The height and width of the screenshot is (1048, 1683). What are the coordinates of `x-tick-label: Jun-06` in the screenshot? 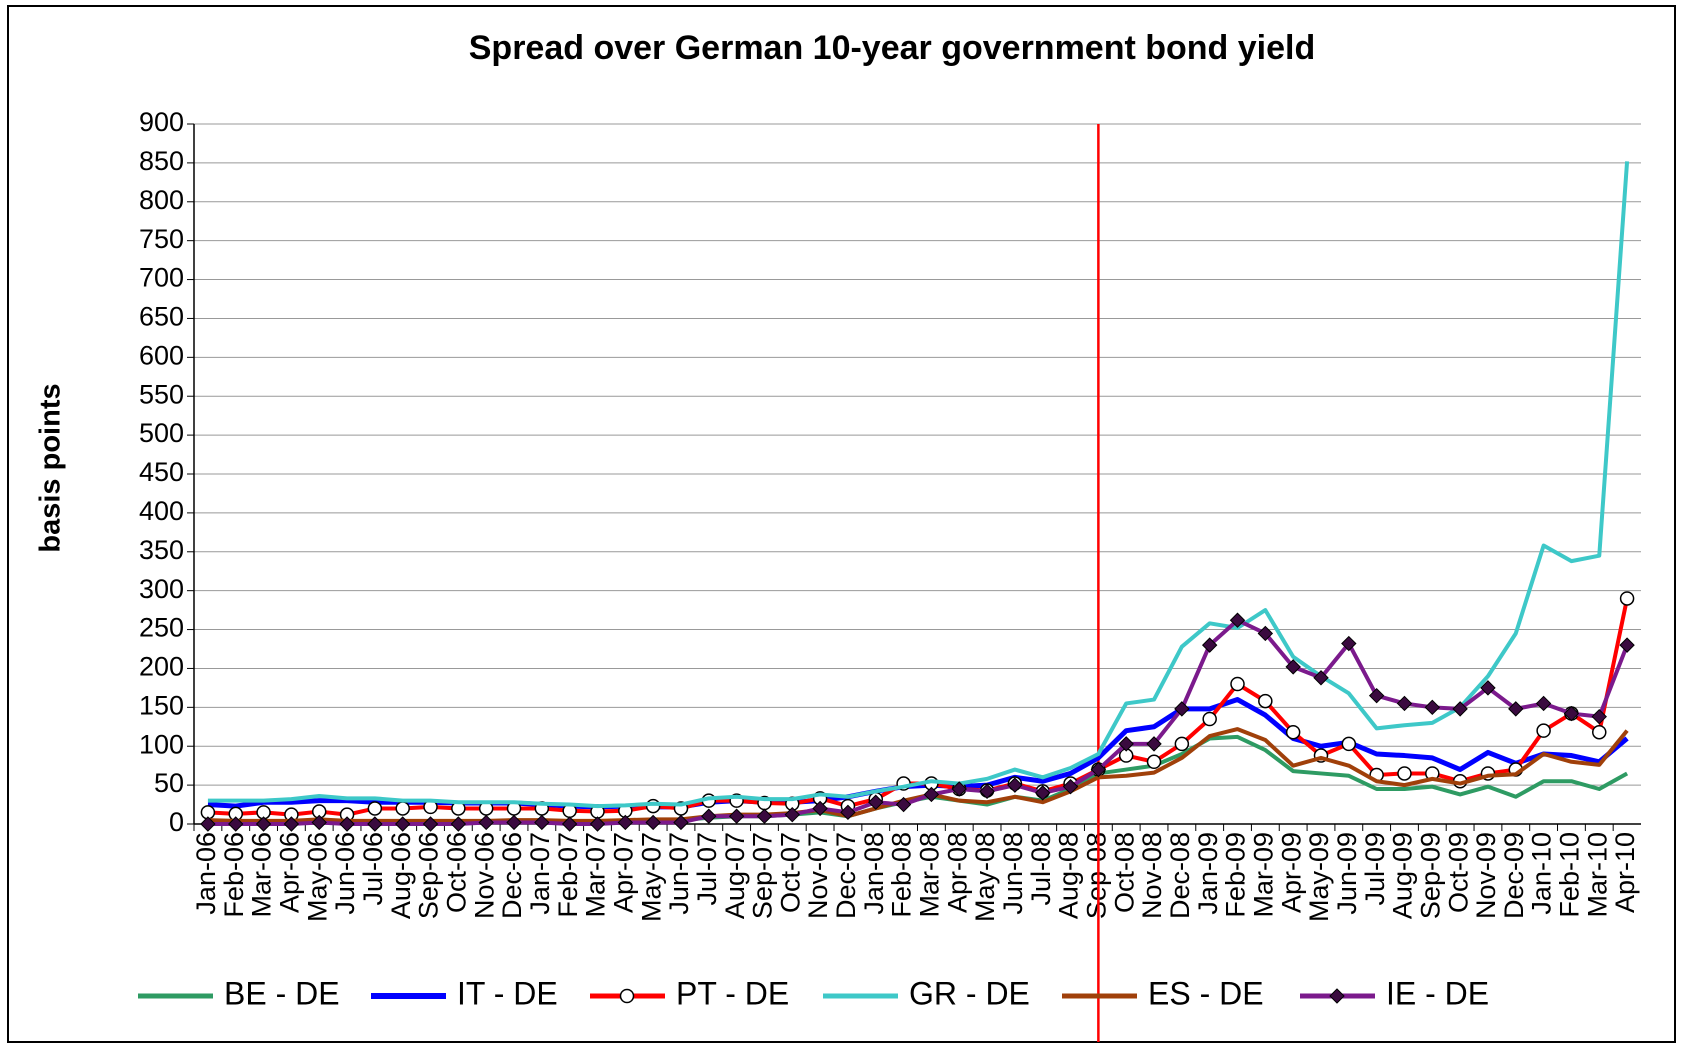 It's located at (345, 873).